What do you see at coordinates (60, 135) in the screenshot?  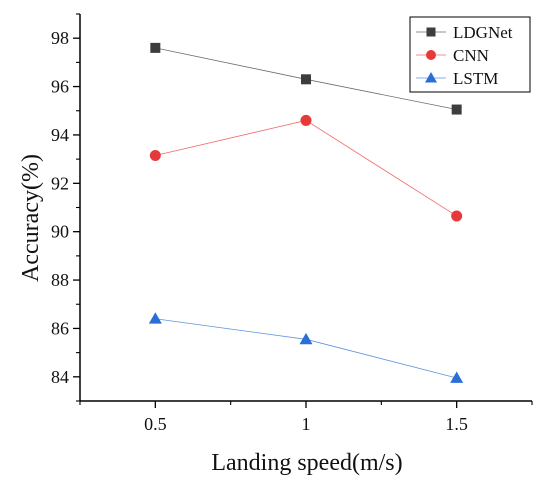 I see `y-tick-label: 94` at bounding box center [60, 135].